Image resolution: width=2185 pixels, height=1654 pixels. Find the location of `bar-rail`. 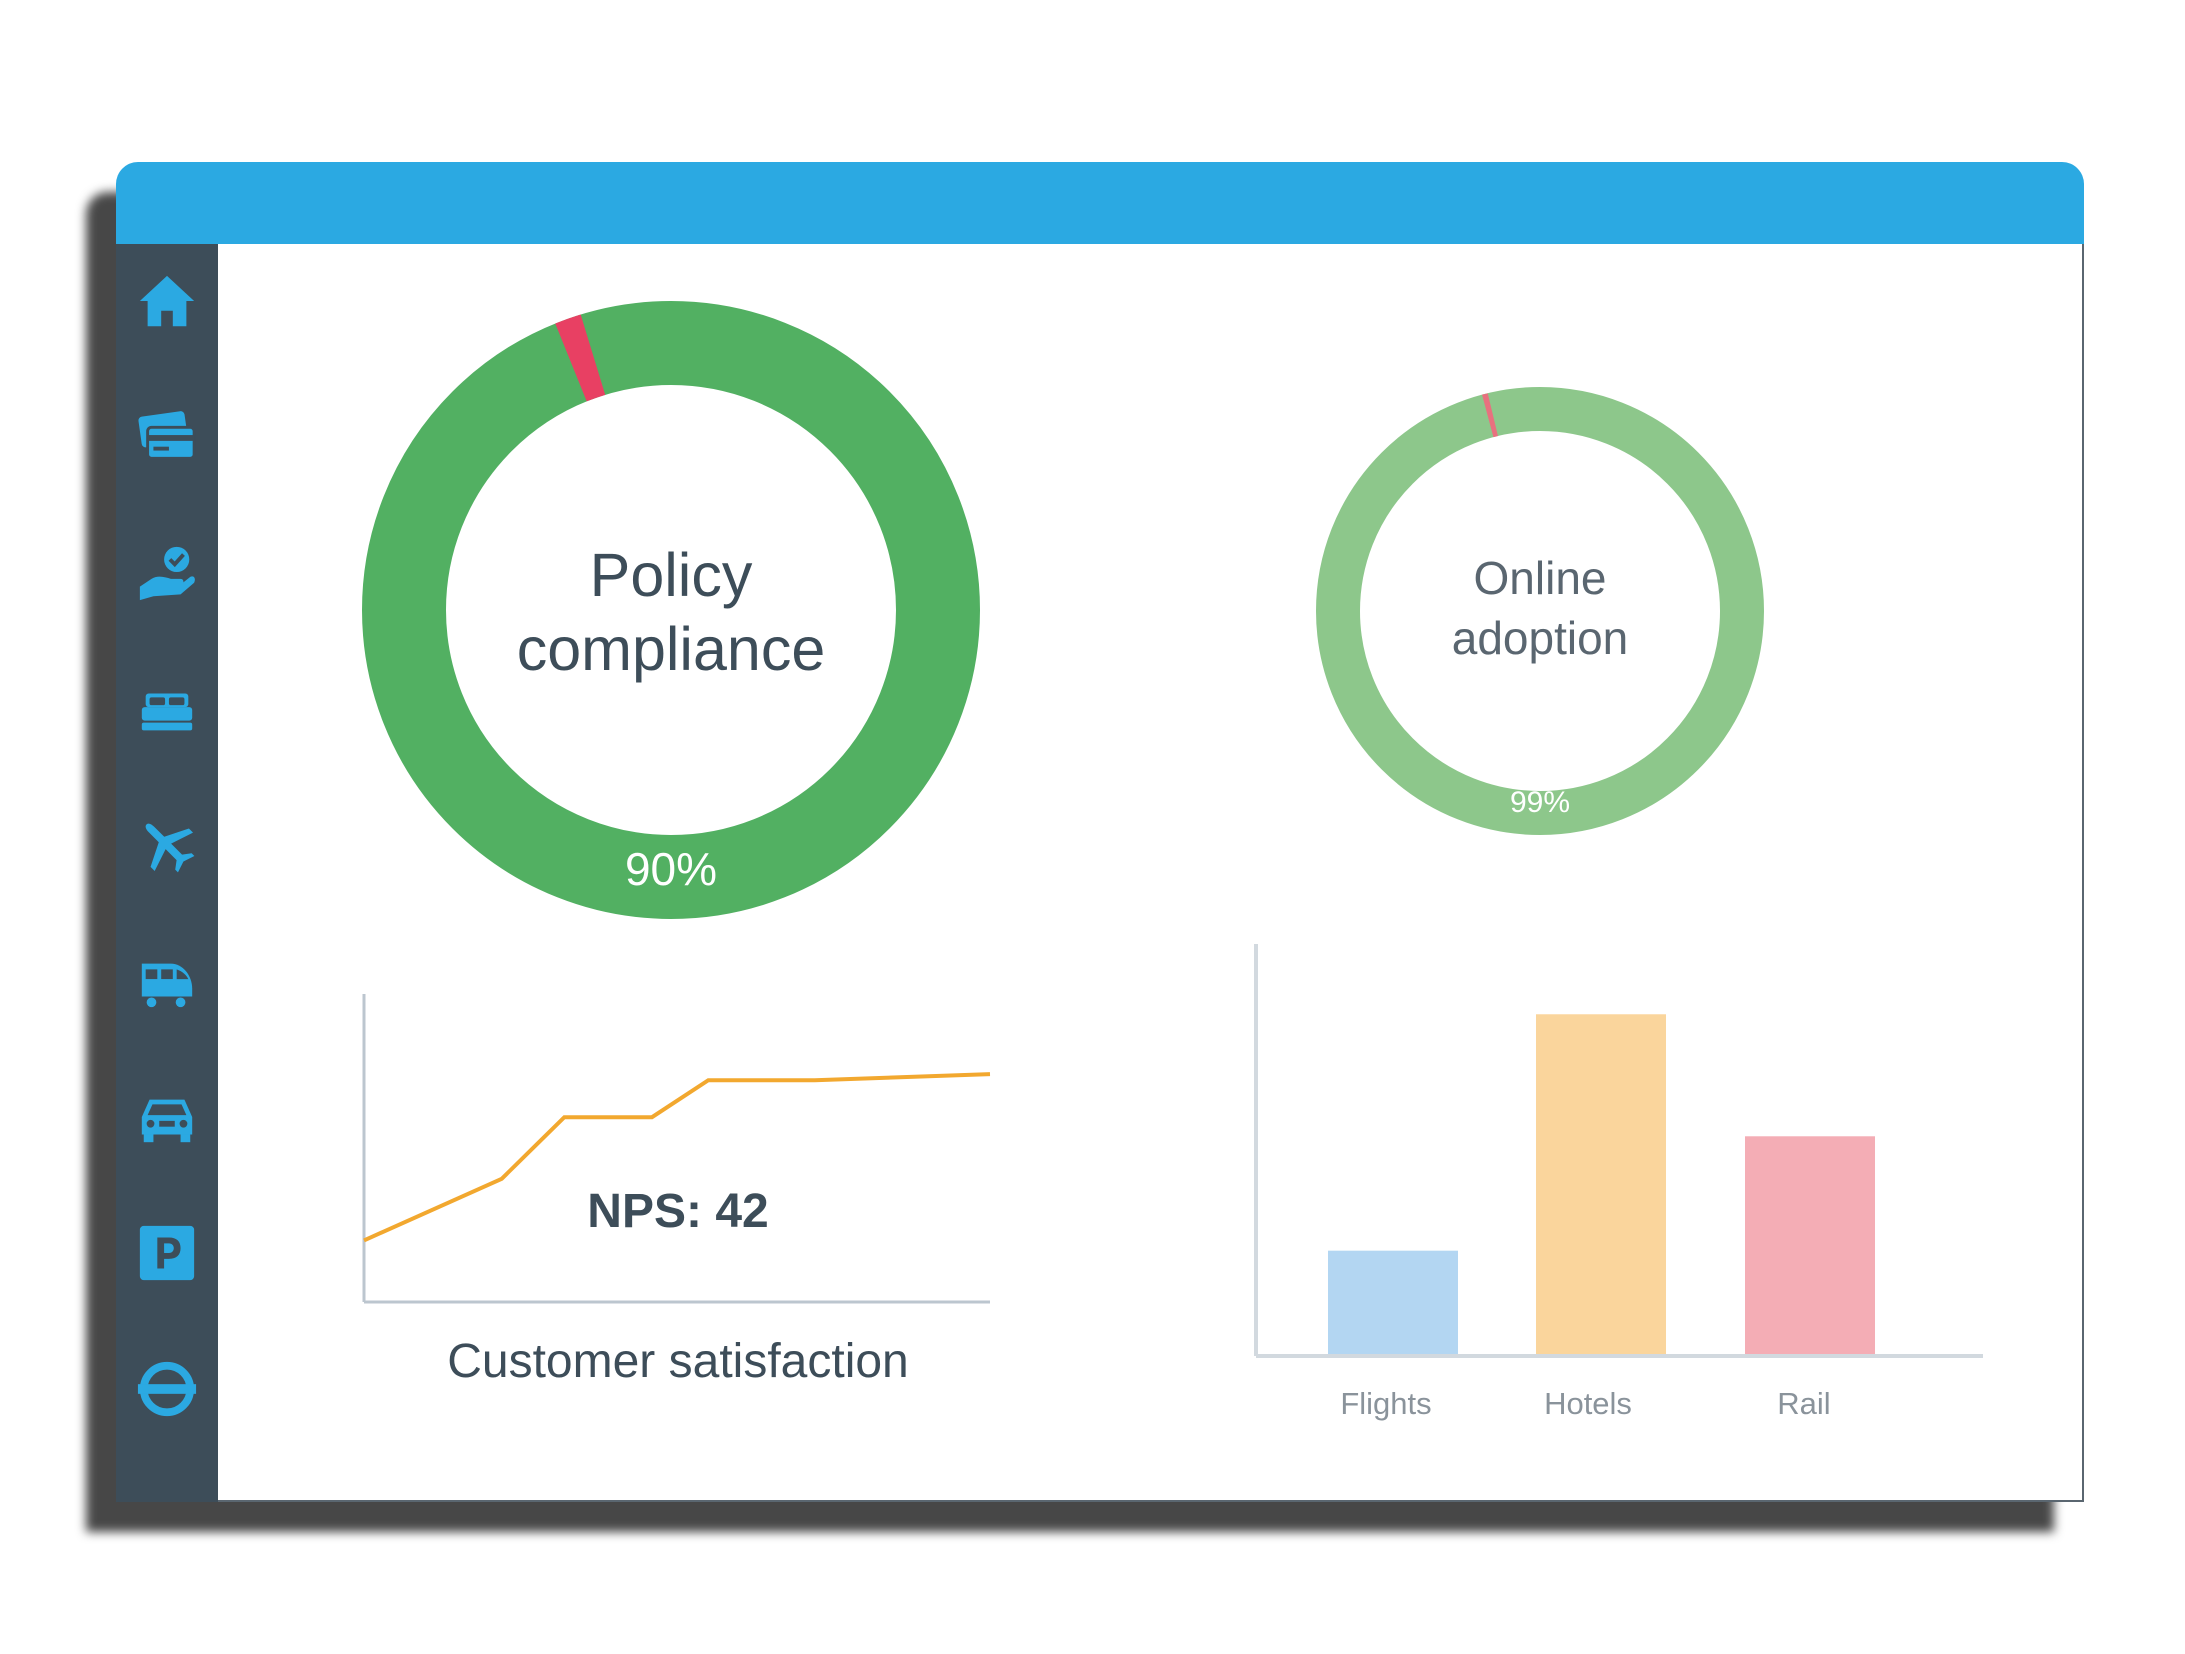

bar-rail is located at coordinates (1810, 1245).